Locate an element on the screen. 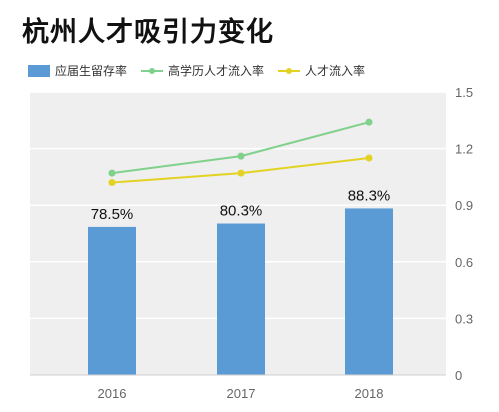 The height and width of the screenshot is (412, 499). x-tick-label: 2018 is located at coordinates (369, 393).